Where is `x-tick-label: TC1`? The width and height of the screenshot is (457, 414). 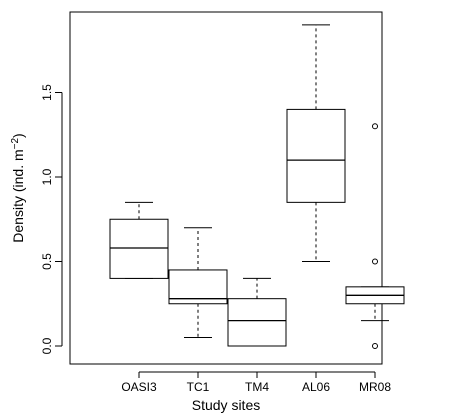
x-tick-label: TC1 is located at coordinates (198, 387).